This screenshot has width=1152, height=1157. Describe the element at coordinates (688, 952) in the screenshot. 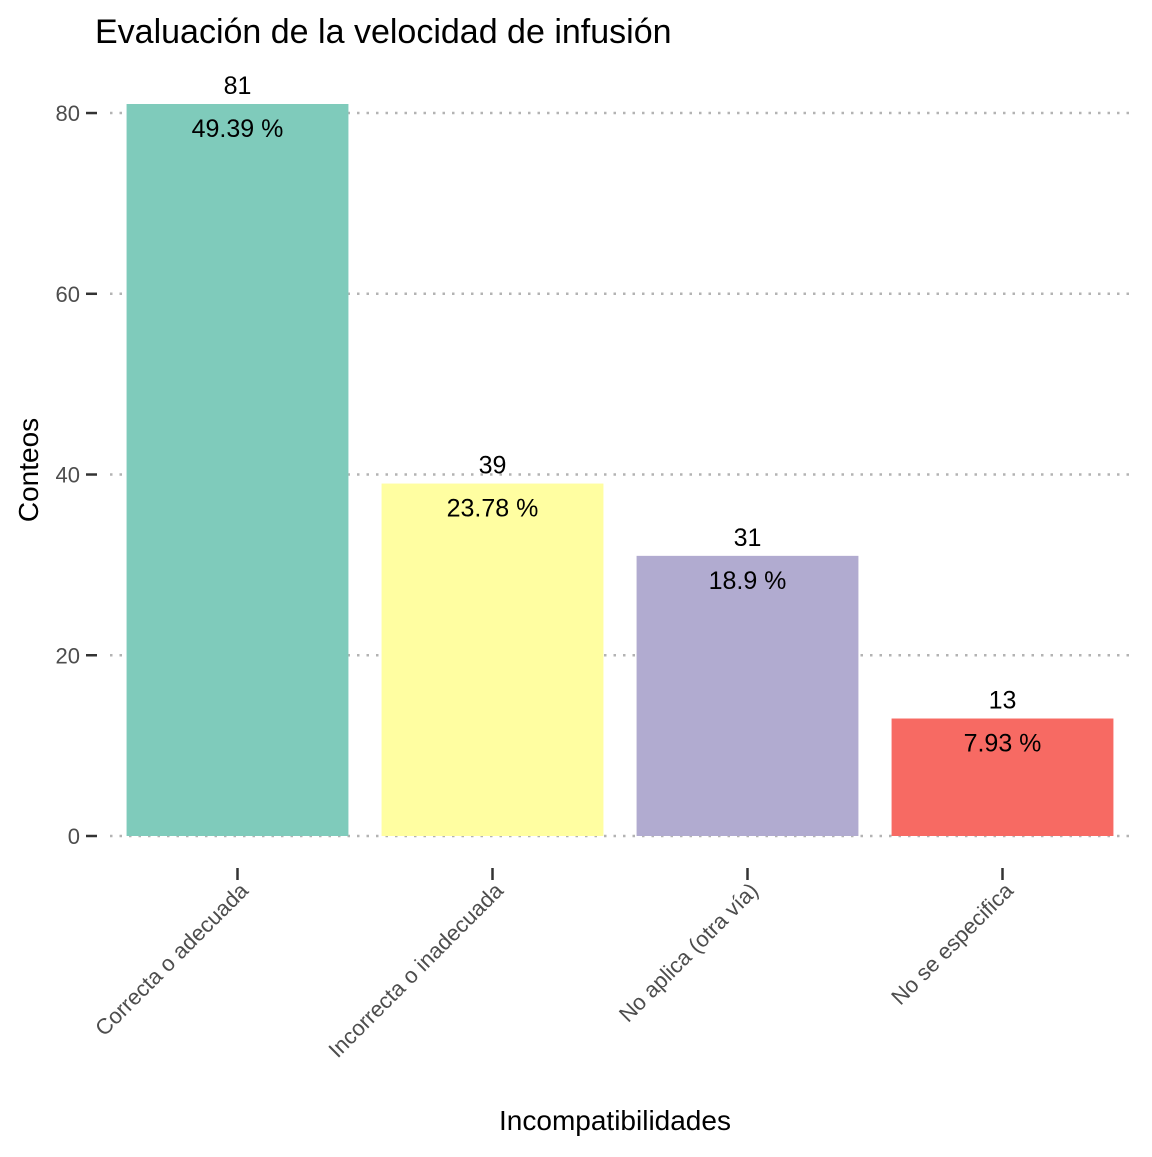

I see `x-tick-label: No aplica (otra vía)` at that location.